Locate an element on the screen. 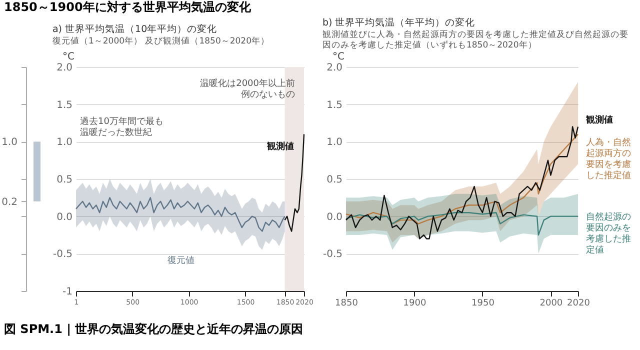 Image resolution: width=640 pixels, height=350 pixels. annotation: 温暖化は2000年以上前例のないもの is located at coordinates (247, 89).